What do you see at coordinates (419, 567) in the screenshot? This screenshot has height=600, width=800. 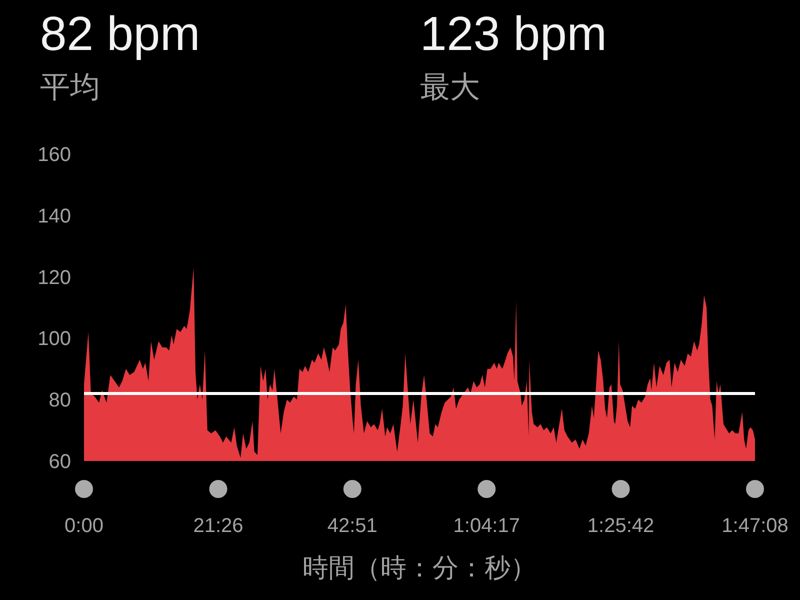 I see `x-axis-title: 時間（時：分：秒）` at bounding box center [419, 567].